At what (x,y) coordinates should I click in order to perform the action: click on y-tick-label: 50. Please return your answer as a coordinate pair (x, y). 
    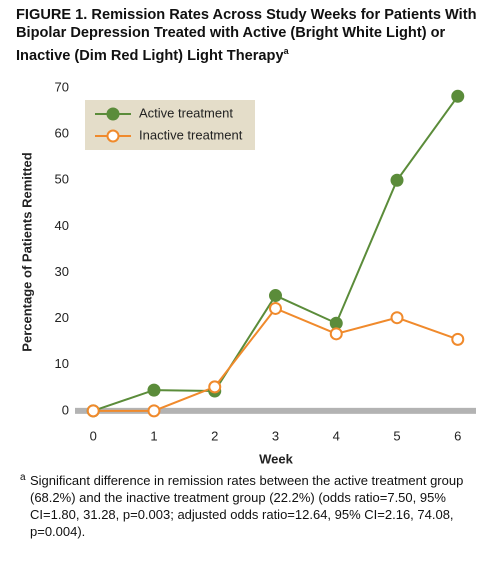
    Looking at the image, I should click on (62, 179).